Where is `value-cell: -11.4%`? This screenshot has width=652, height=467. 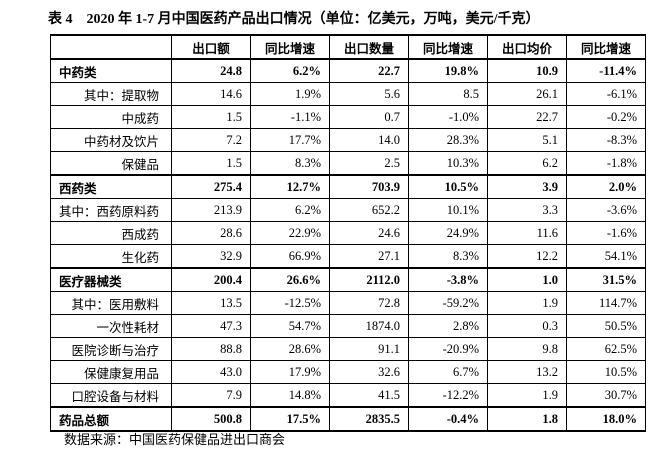
value-cell: -11.4% is located at coordinates (606, 70).